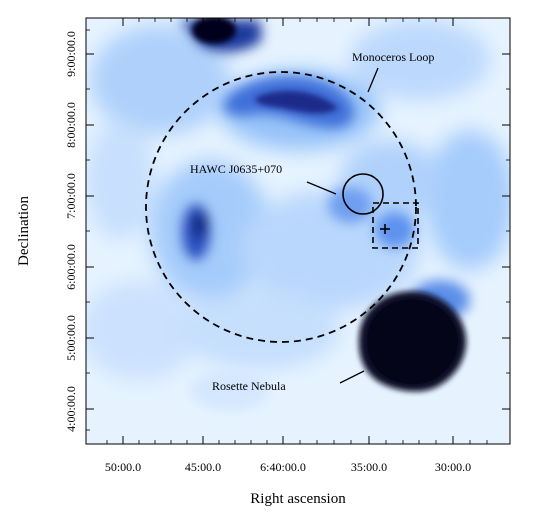  What do you see at coordinates (363, 194) in the screenshot?
I see `hawc-source-circle` at bounding box center [363, 194].